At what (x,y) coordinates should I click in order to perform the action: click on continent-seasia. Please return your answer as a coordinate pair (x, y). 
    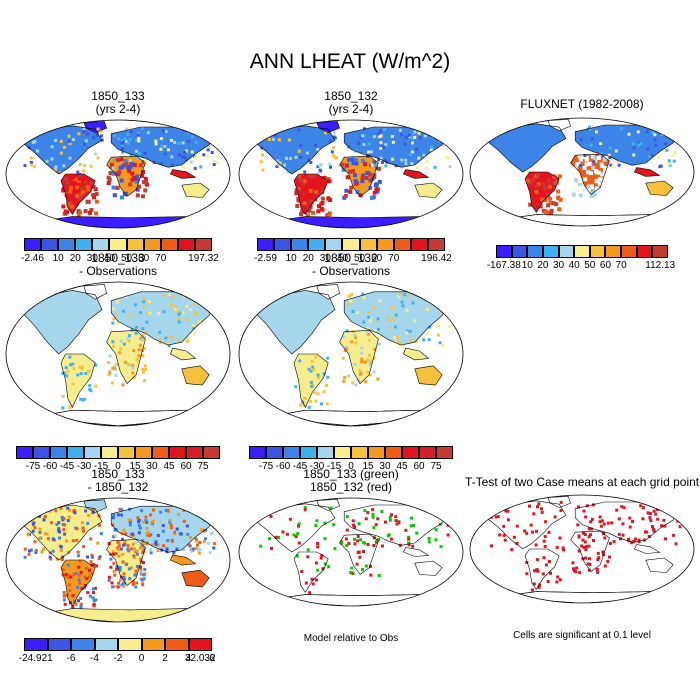
    Looking at the image, I should click on (416, 174).